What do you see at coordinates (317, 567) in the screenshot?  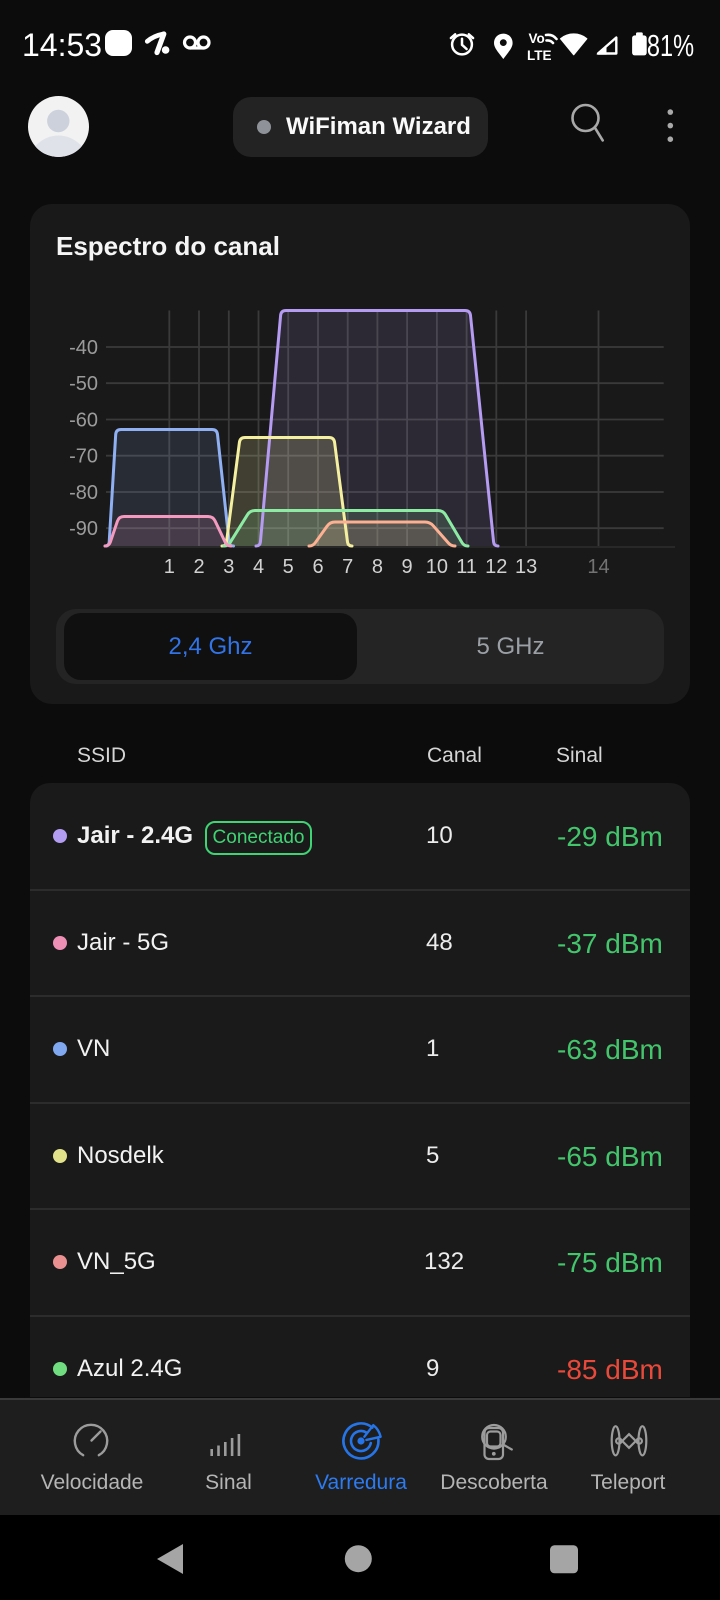 I see `svg-text: 6` at bounding box center [317, 567].